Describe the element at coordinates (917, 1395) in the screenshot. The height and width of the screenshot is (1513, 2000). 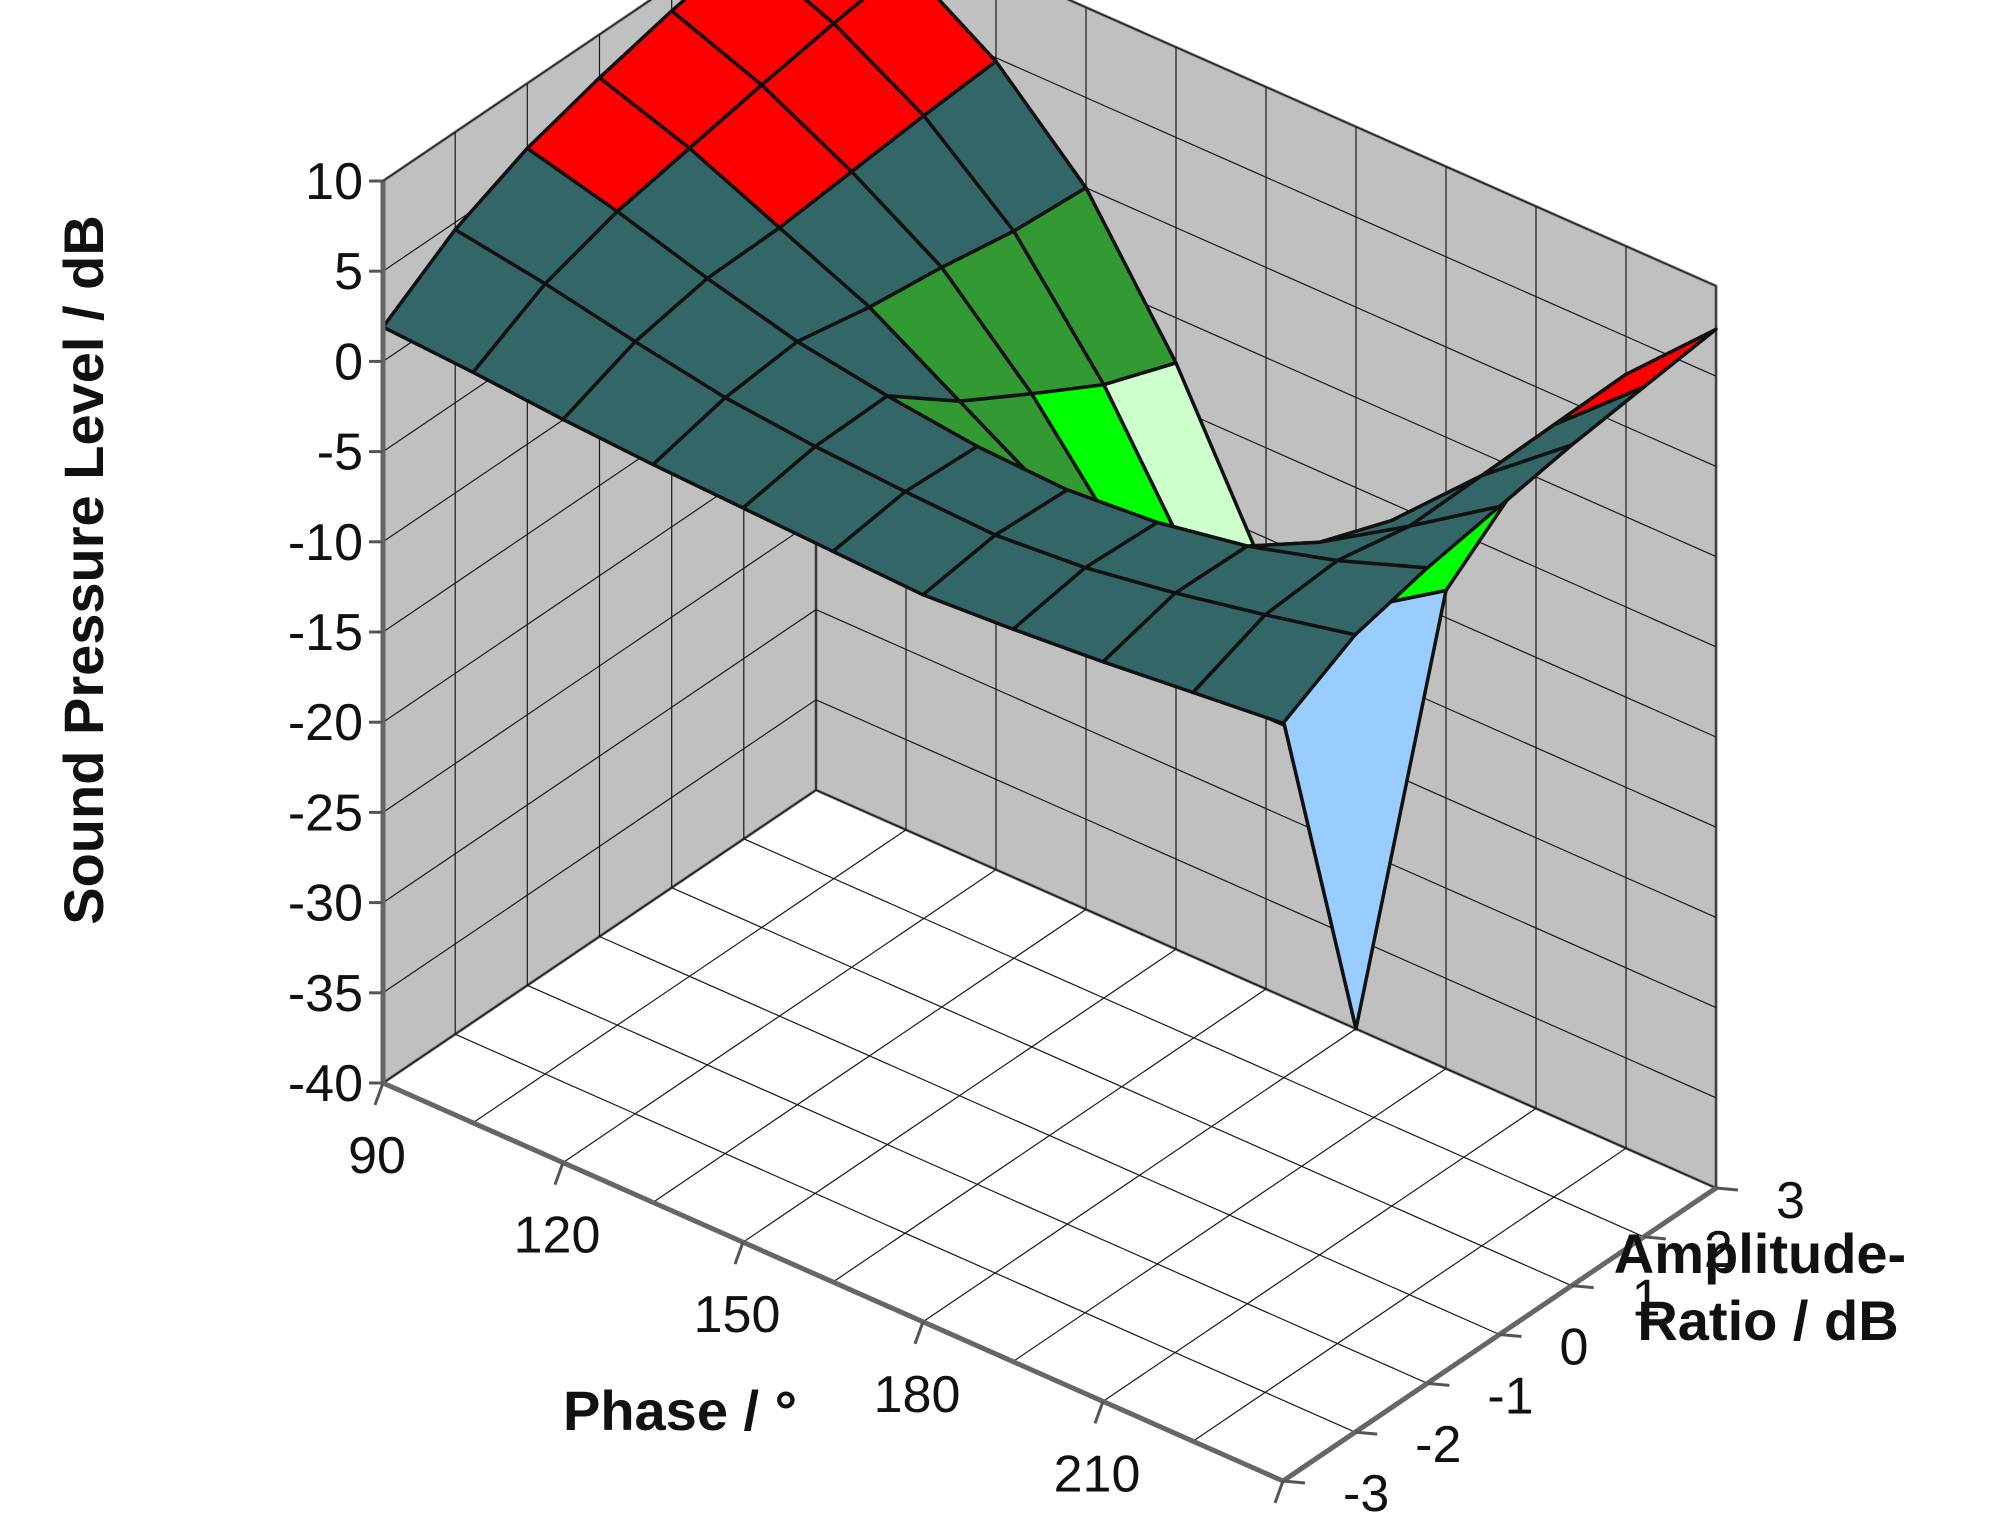
I see `x-tick-label: 180` at that location.